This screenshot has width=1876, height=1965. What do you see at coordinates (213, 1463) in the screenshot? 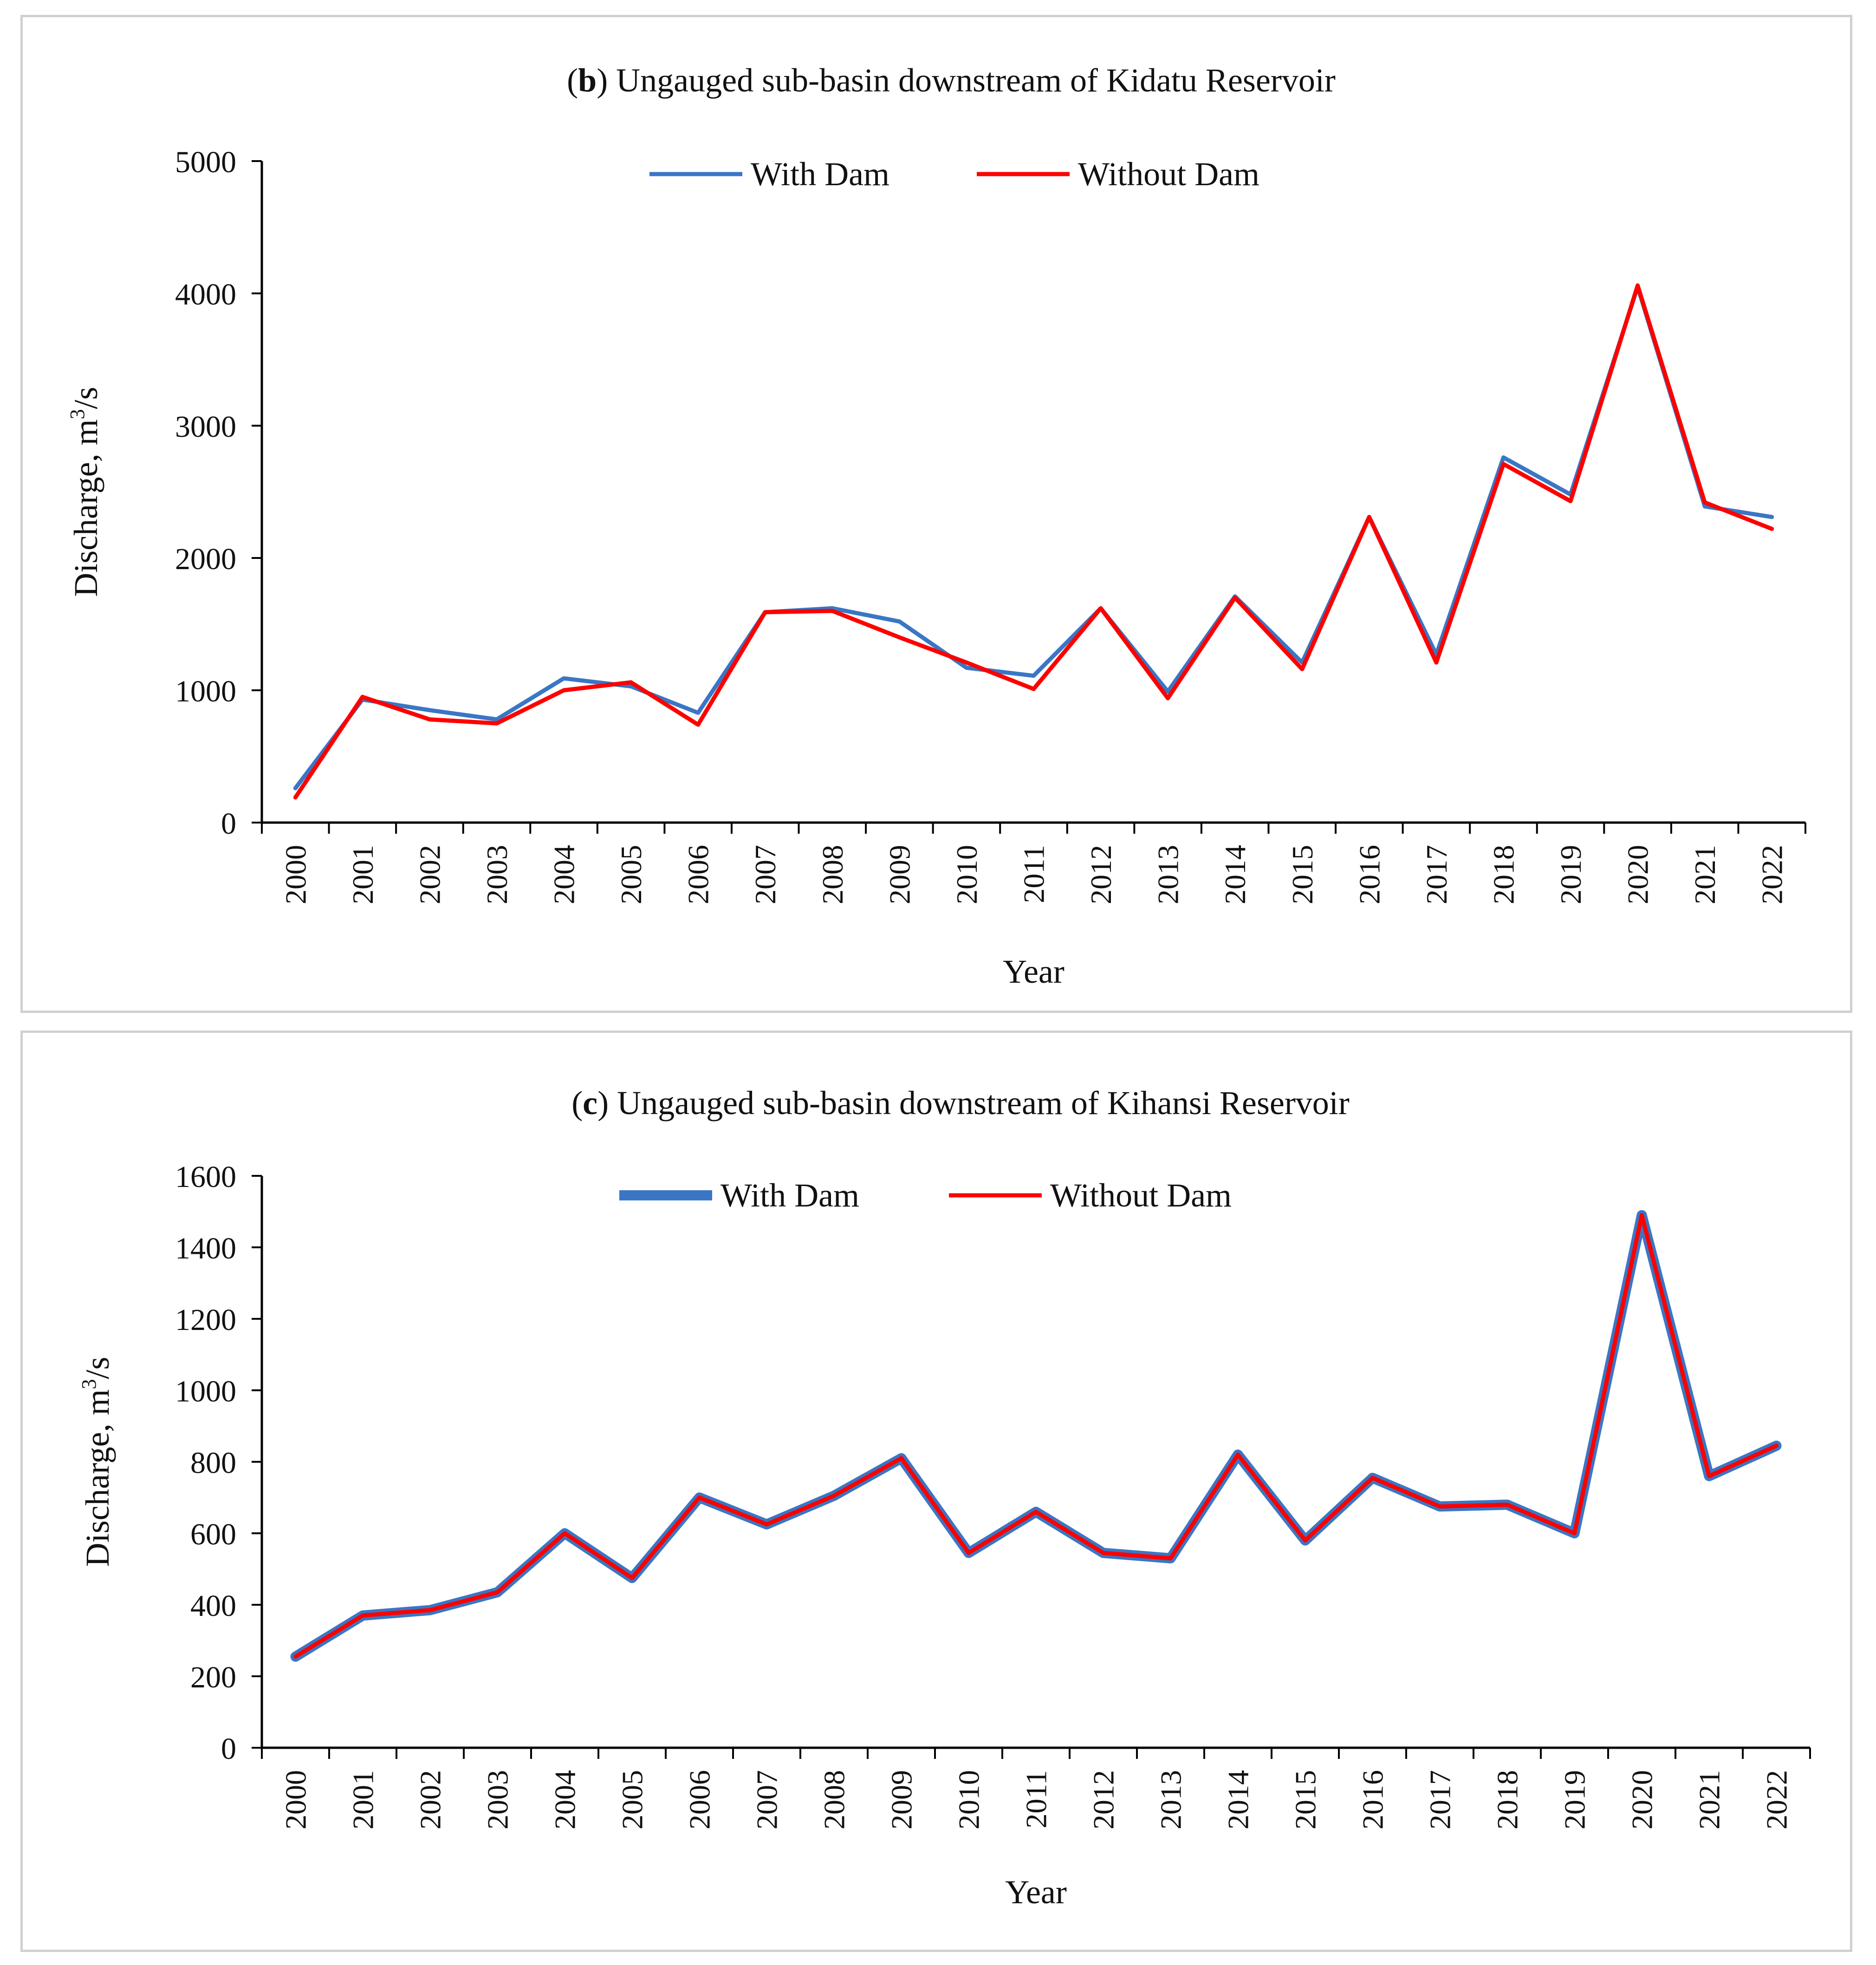
I see `y-tick-label: 800` at bounding box center [213, 1463].